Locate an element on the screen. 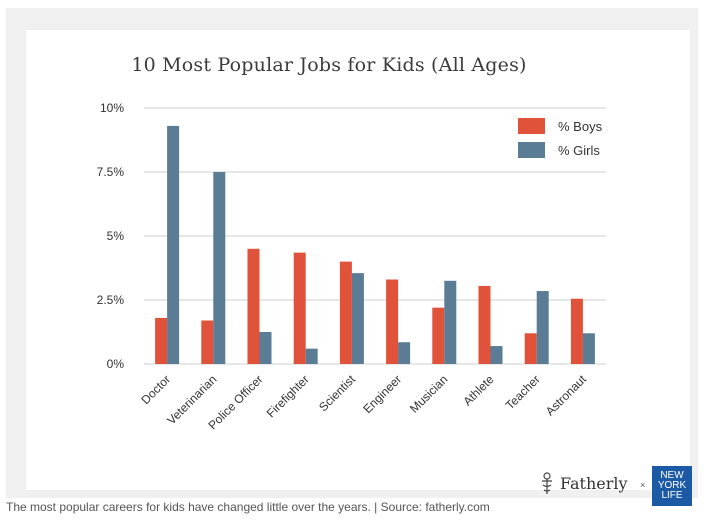 The height and width of the screenshot is (528, 706). x-tick-label: Doctor is located at coordinates (155, 389).